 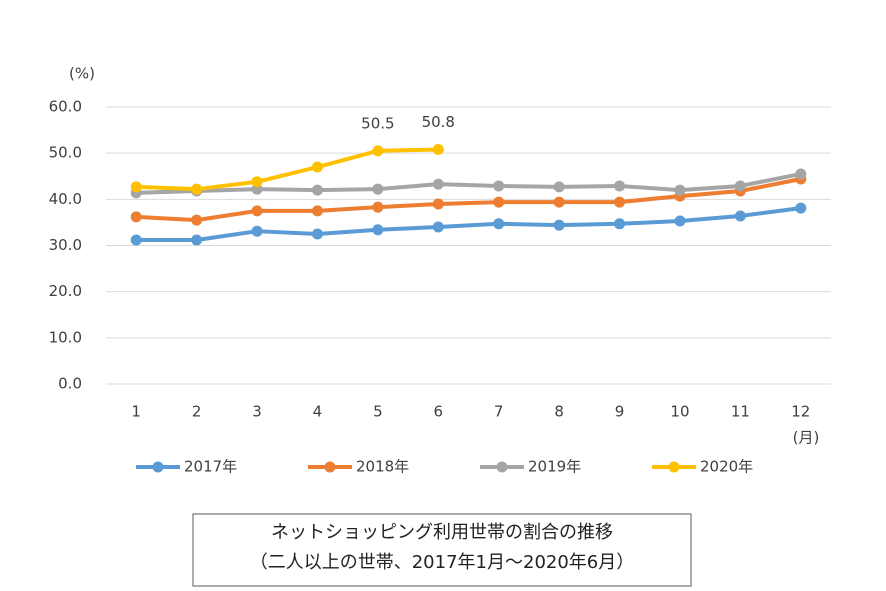 What do you see at coordinates (65, 245) in the screenshot?
I see `y-tick-label: 30.0` at bounding box center [65, 245].